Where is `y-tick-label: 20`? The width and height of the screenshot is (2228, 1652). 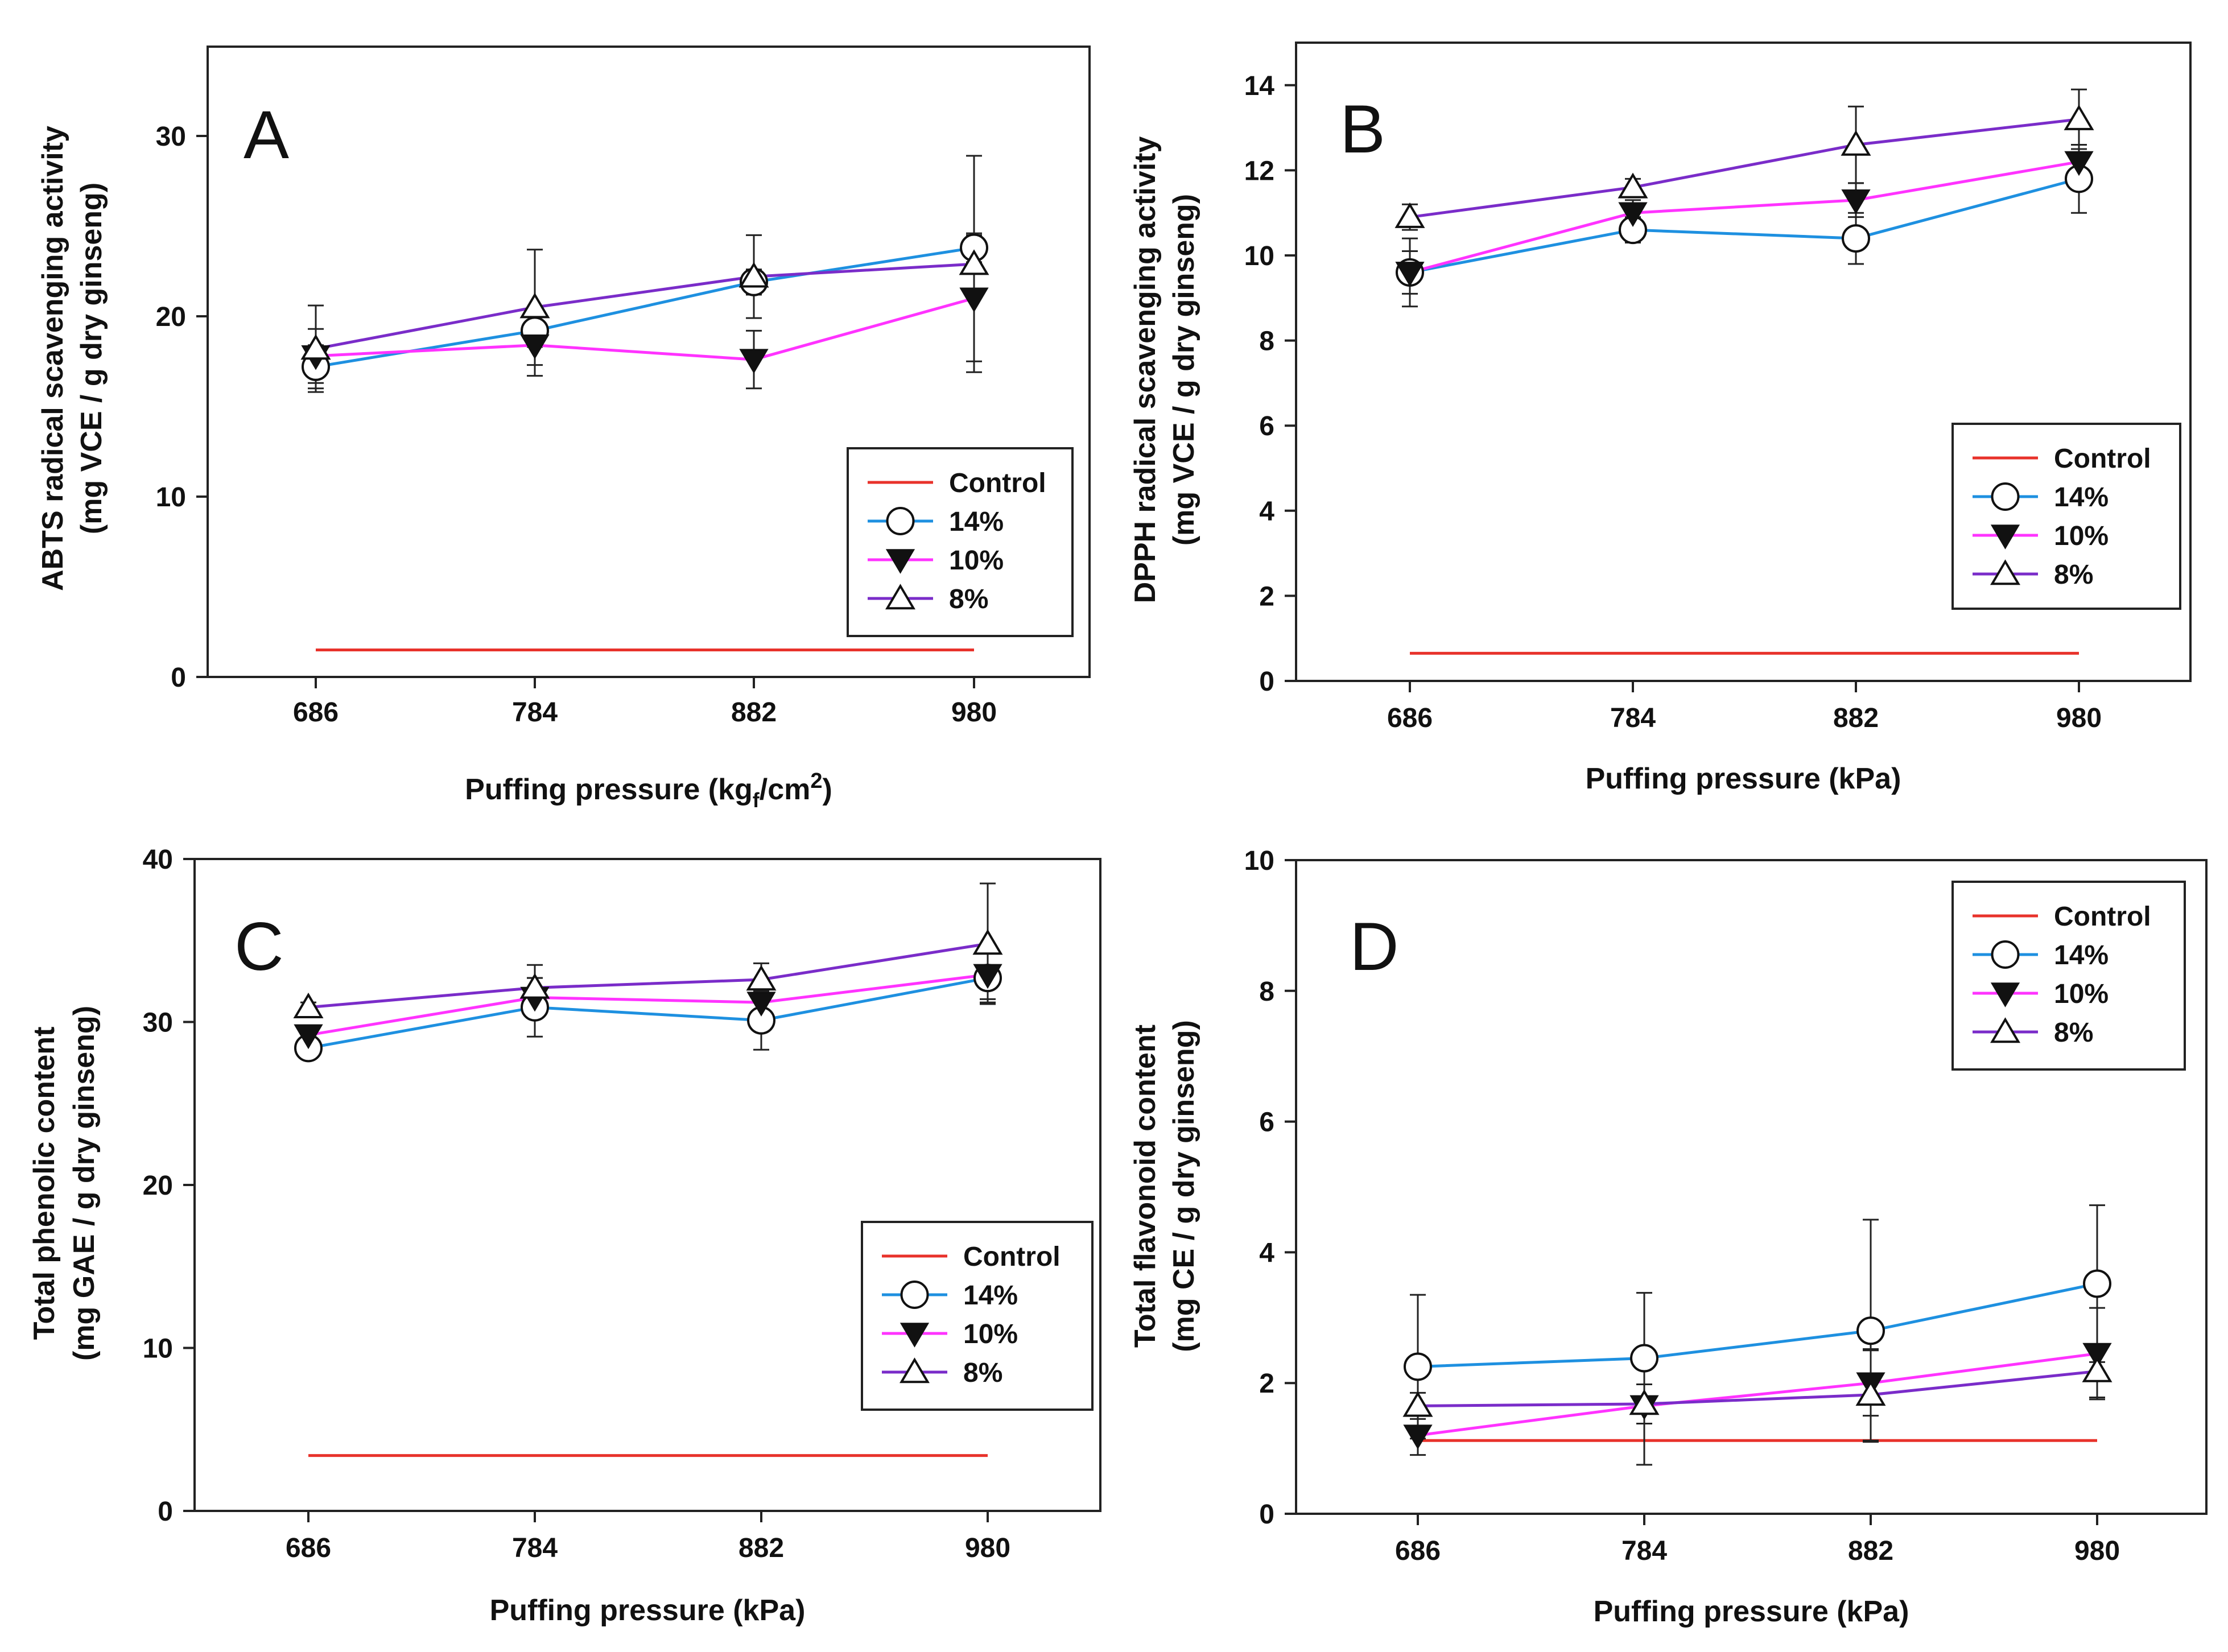
y-tick-label: 20 is located at coordinates (158, 1186).